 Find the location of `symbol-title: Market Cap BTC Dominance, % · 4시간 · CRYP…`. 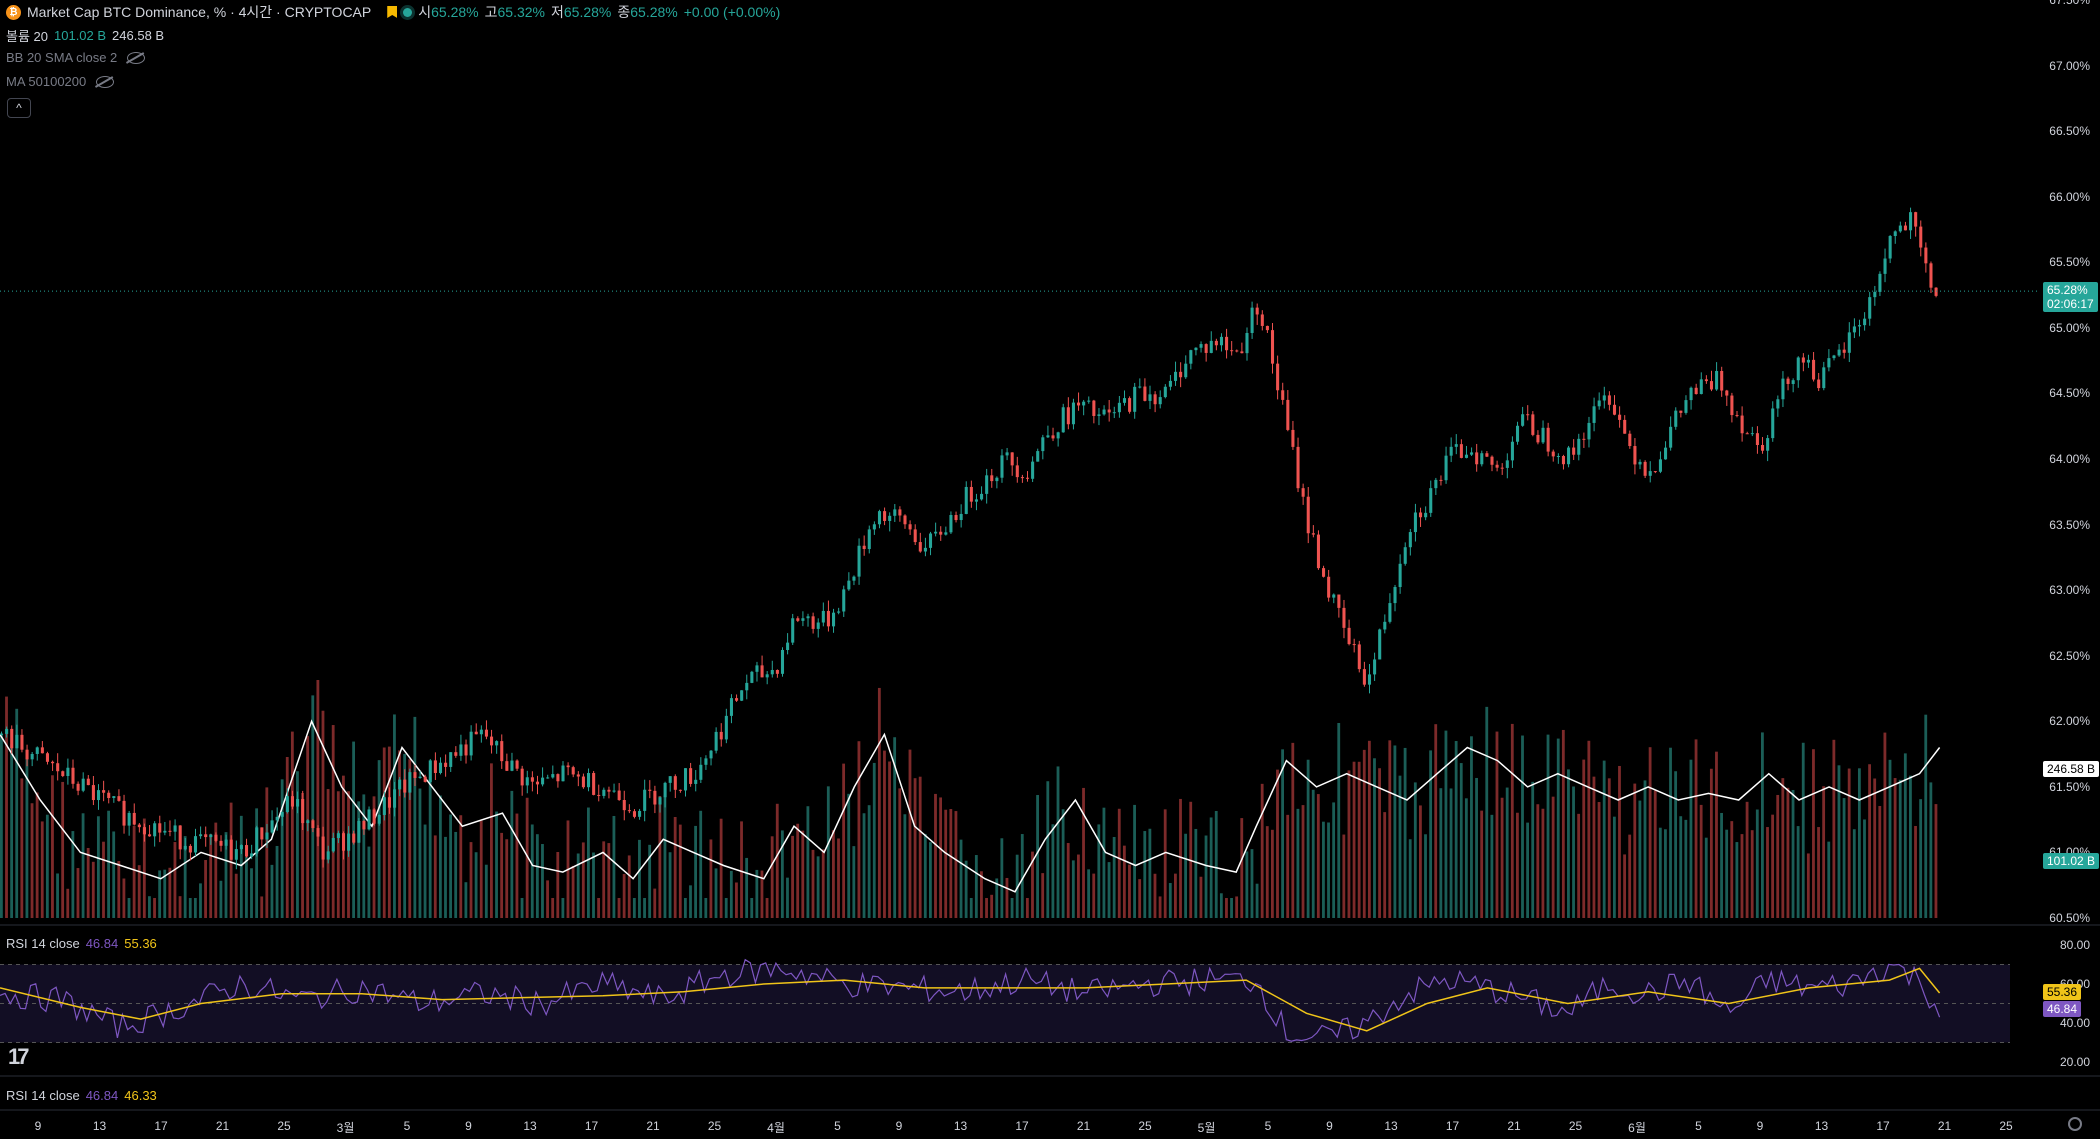

symbol-title: Market Cap BTC Dominance, % · 4시간 · CRYP… is located at coordinates (199, 12).